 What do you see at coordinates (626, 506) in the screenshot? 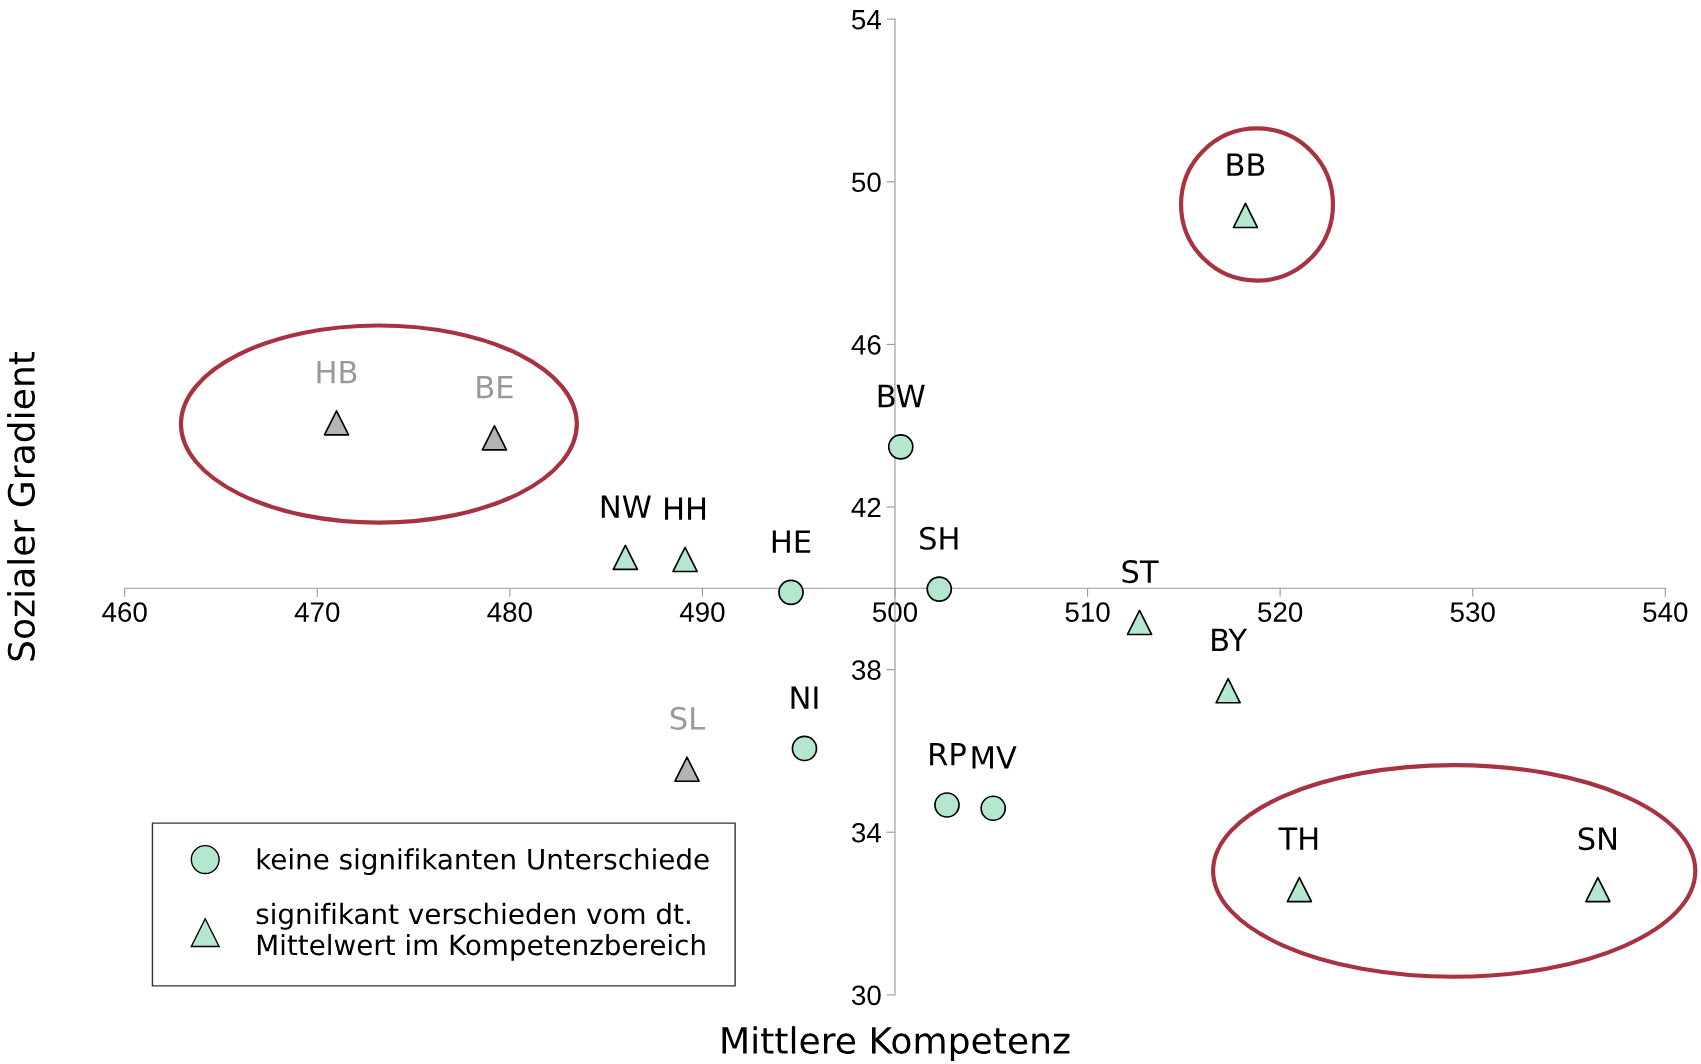
I see `annotation: NW` at bounding box center [626, 506].